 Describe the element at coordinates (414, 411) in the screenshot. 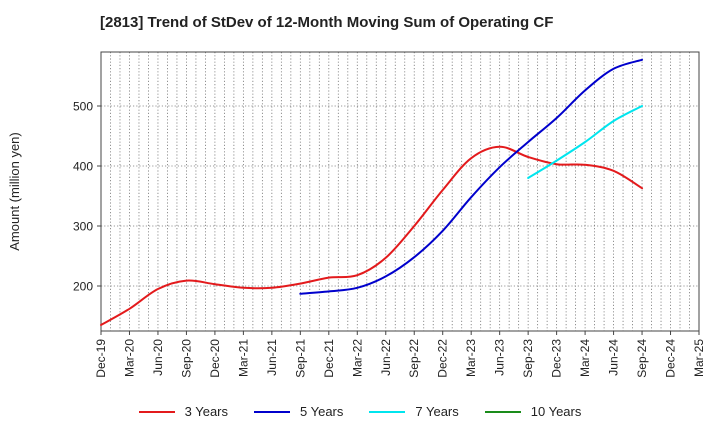

I see `legend-item-7-years: 7 Years` at that location.